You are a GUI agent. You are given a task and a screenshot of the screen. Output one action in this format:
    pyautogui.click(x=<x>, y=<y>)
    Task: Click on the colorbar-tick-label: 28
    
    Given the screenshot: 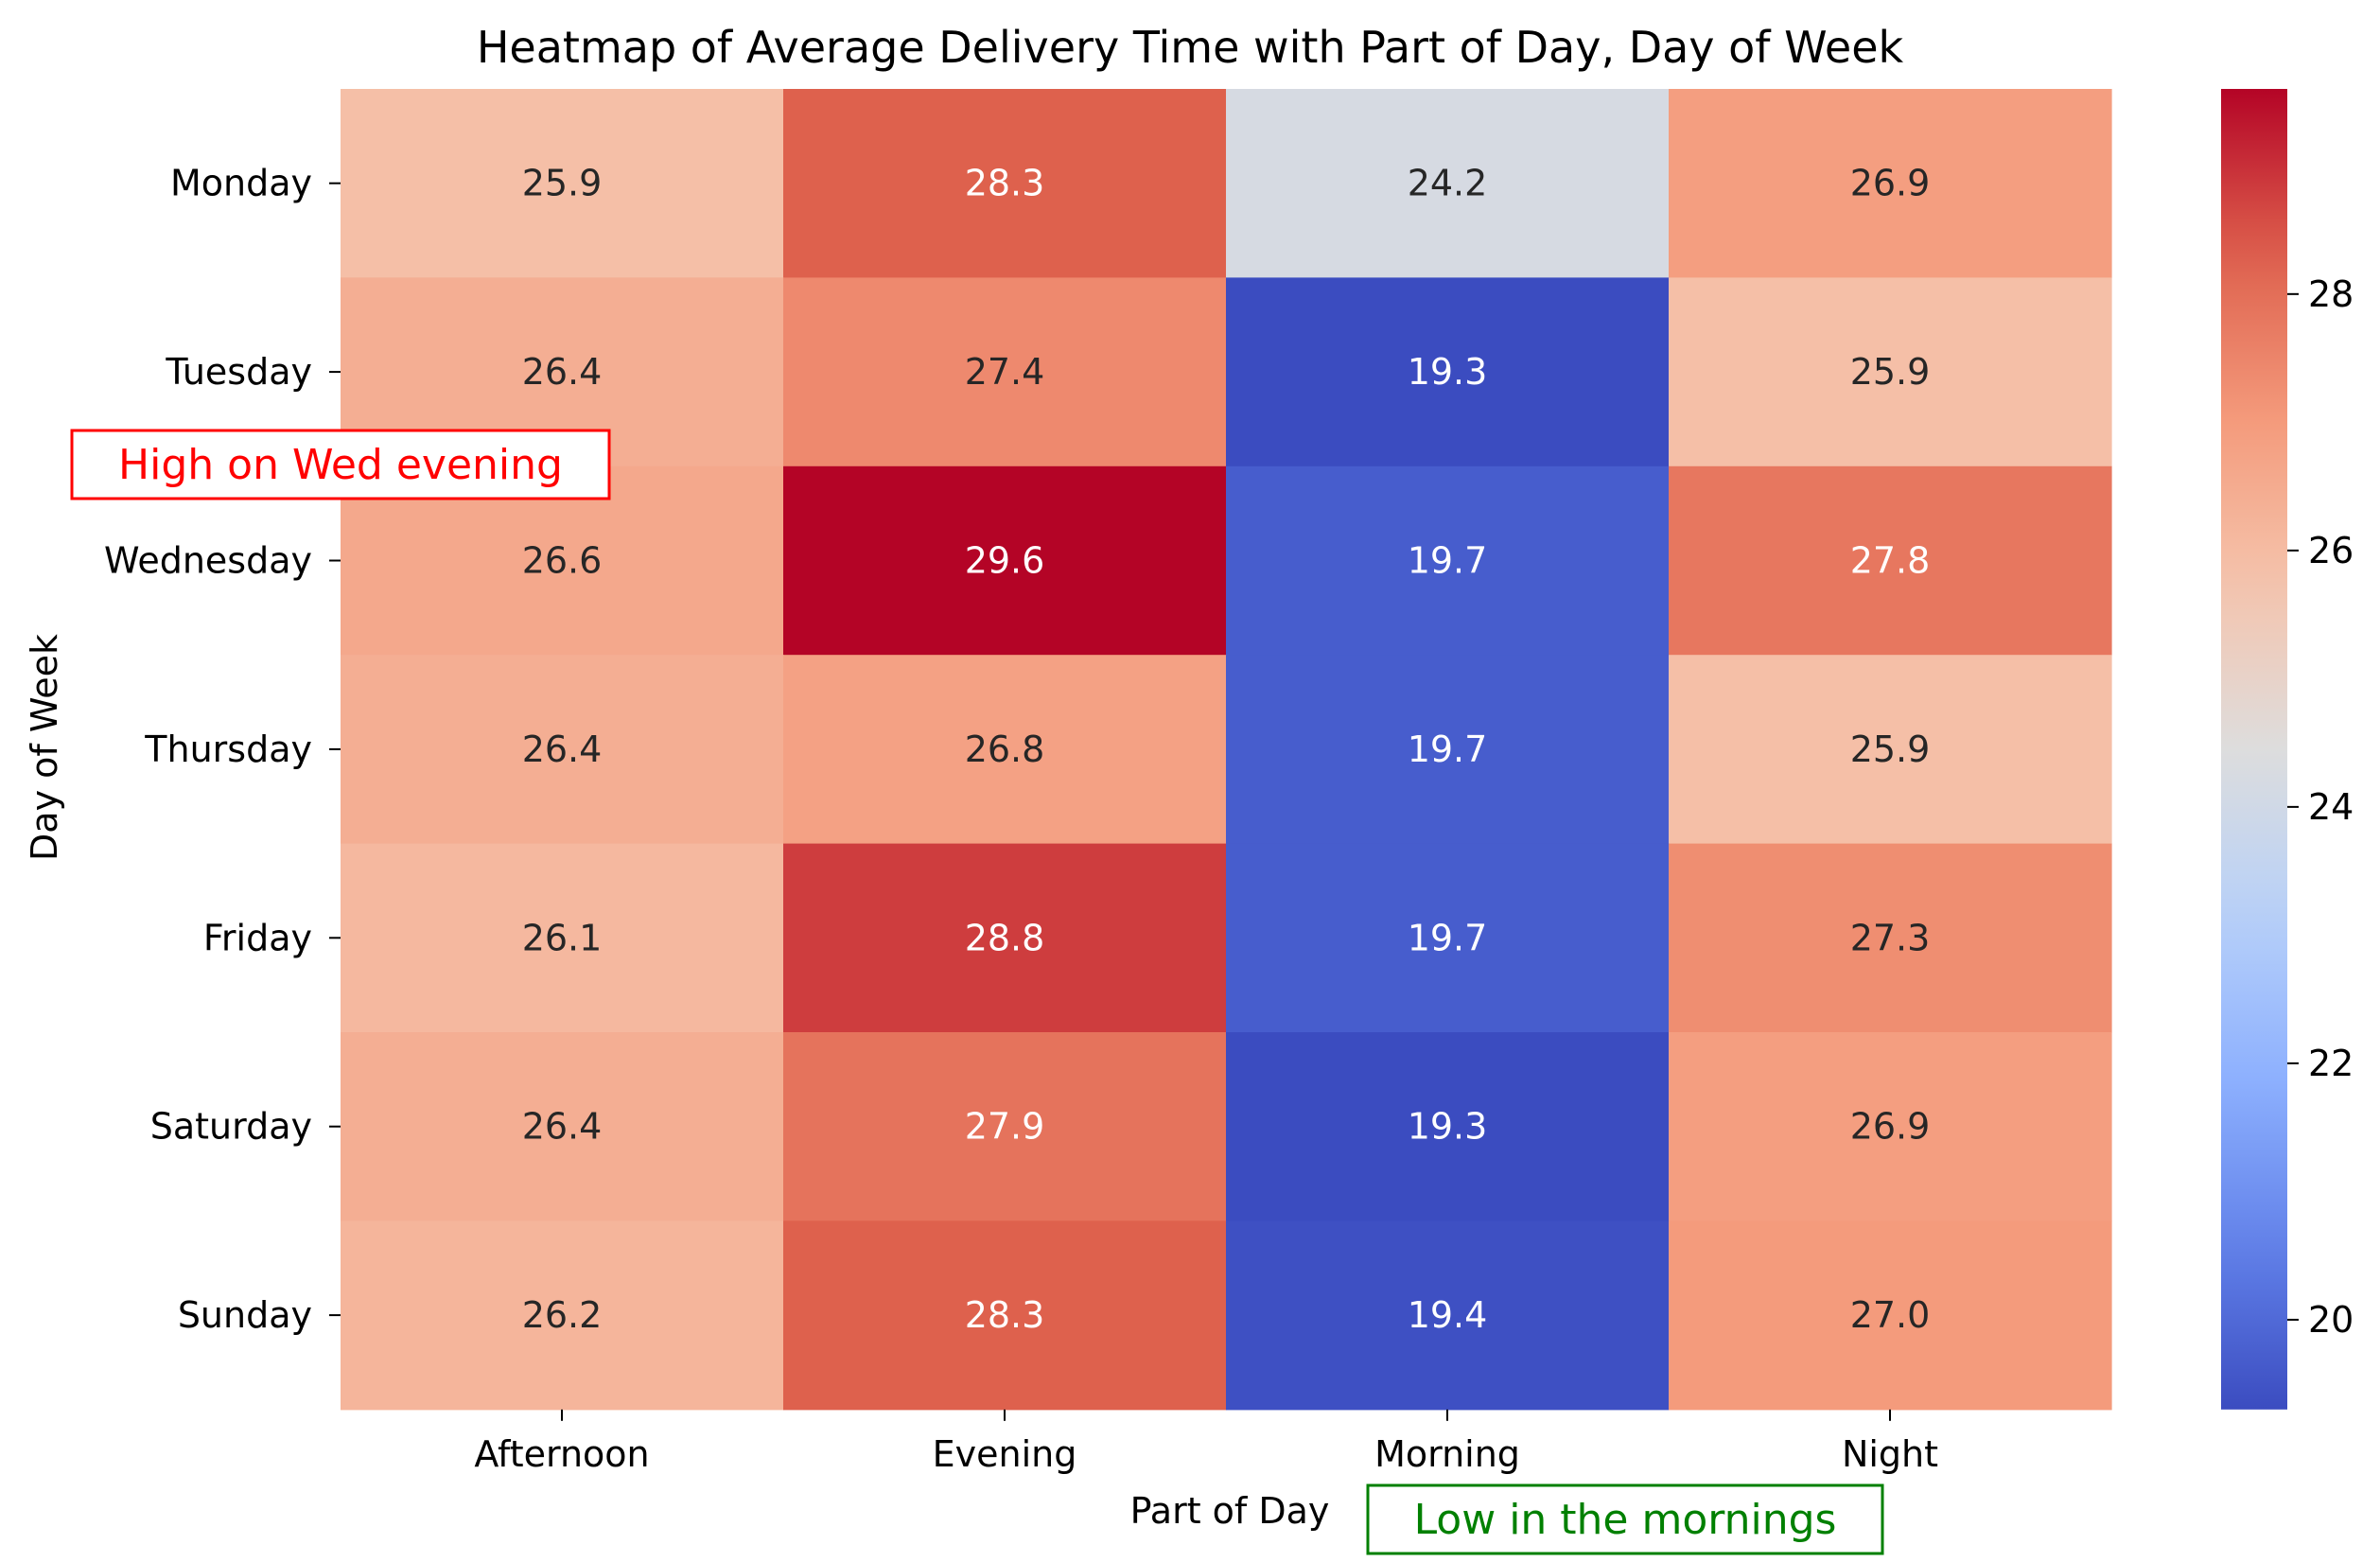 What is the action you would take?
    pyautogui.click(x=2331, y=294)
    